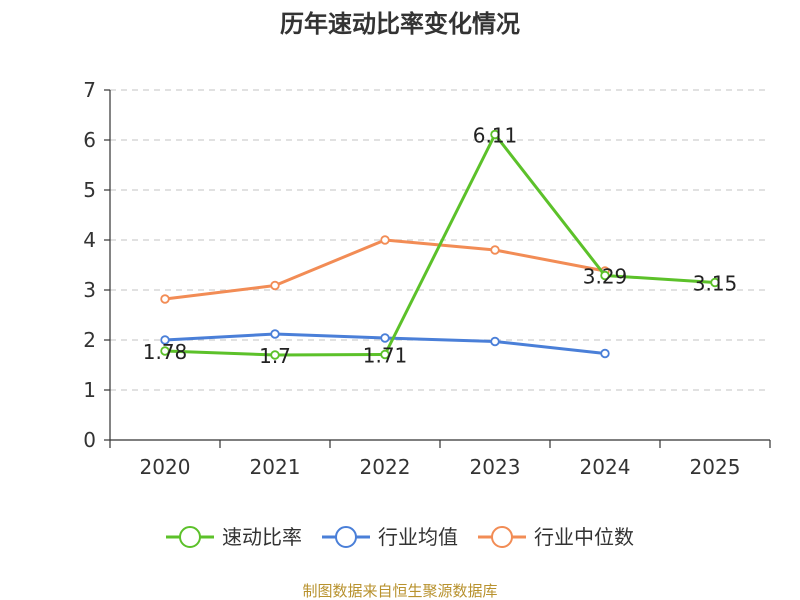 Image resolution: width=800 pixels, height=600 pixels. I want to click on legend-label: 行业均值, so click(418, 537).